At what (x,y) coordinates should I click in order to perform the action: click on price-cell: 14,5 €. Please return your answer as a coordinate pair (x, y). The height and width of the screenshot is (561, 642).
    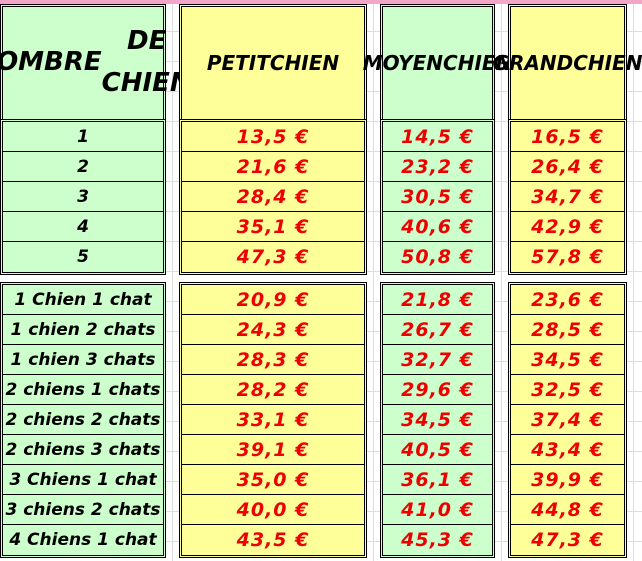
    Looking at the image, I should click on (437, 137).